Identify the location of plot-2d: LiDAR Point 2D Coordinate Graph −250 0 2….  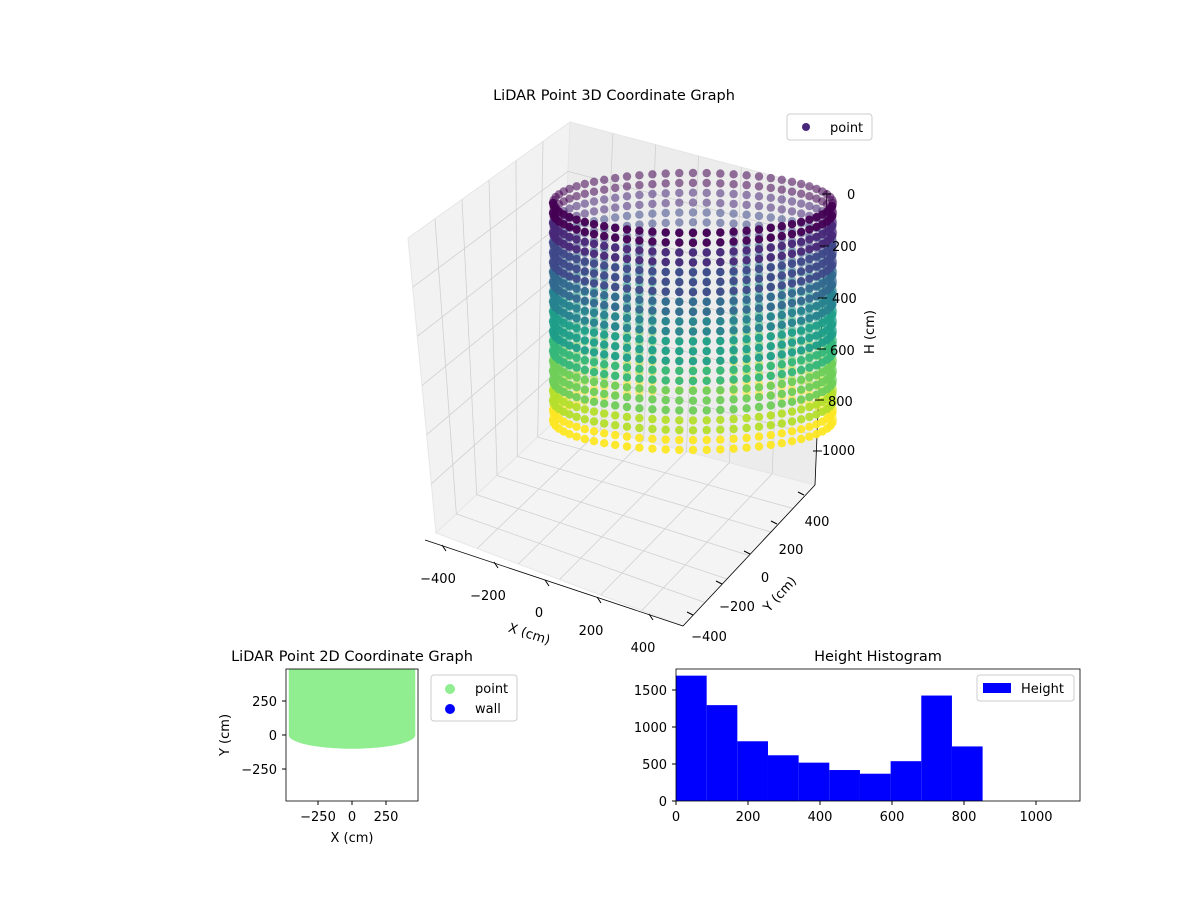
(368, 747).